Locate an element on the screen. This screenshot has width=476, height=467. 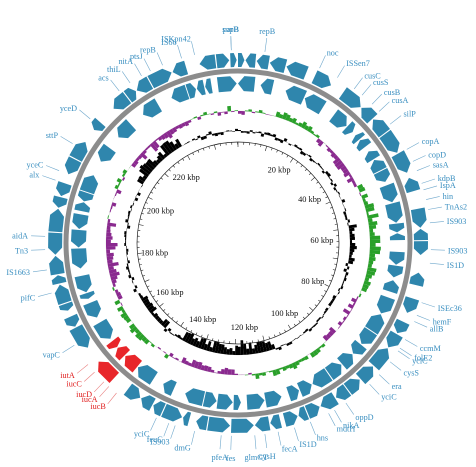
gene-label: folE2 is located at coordinates (423, 357).